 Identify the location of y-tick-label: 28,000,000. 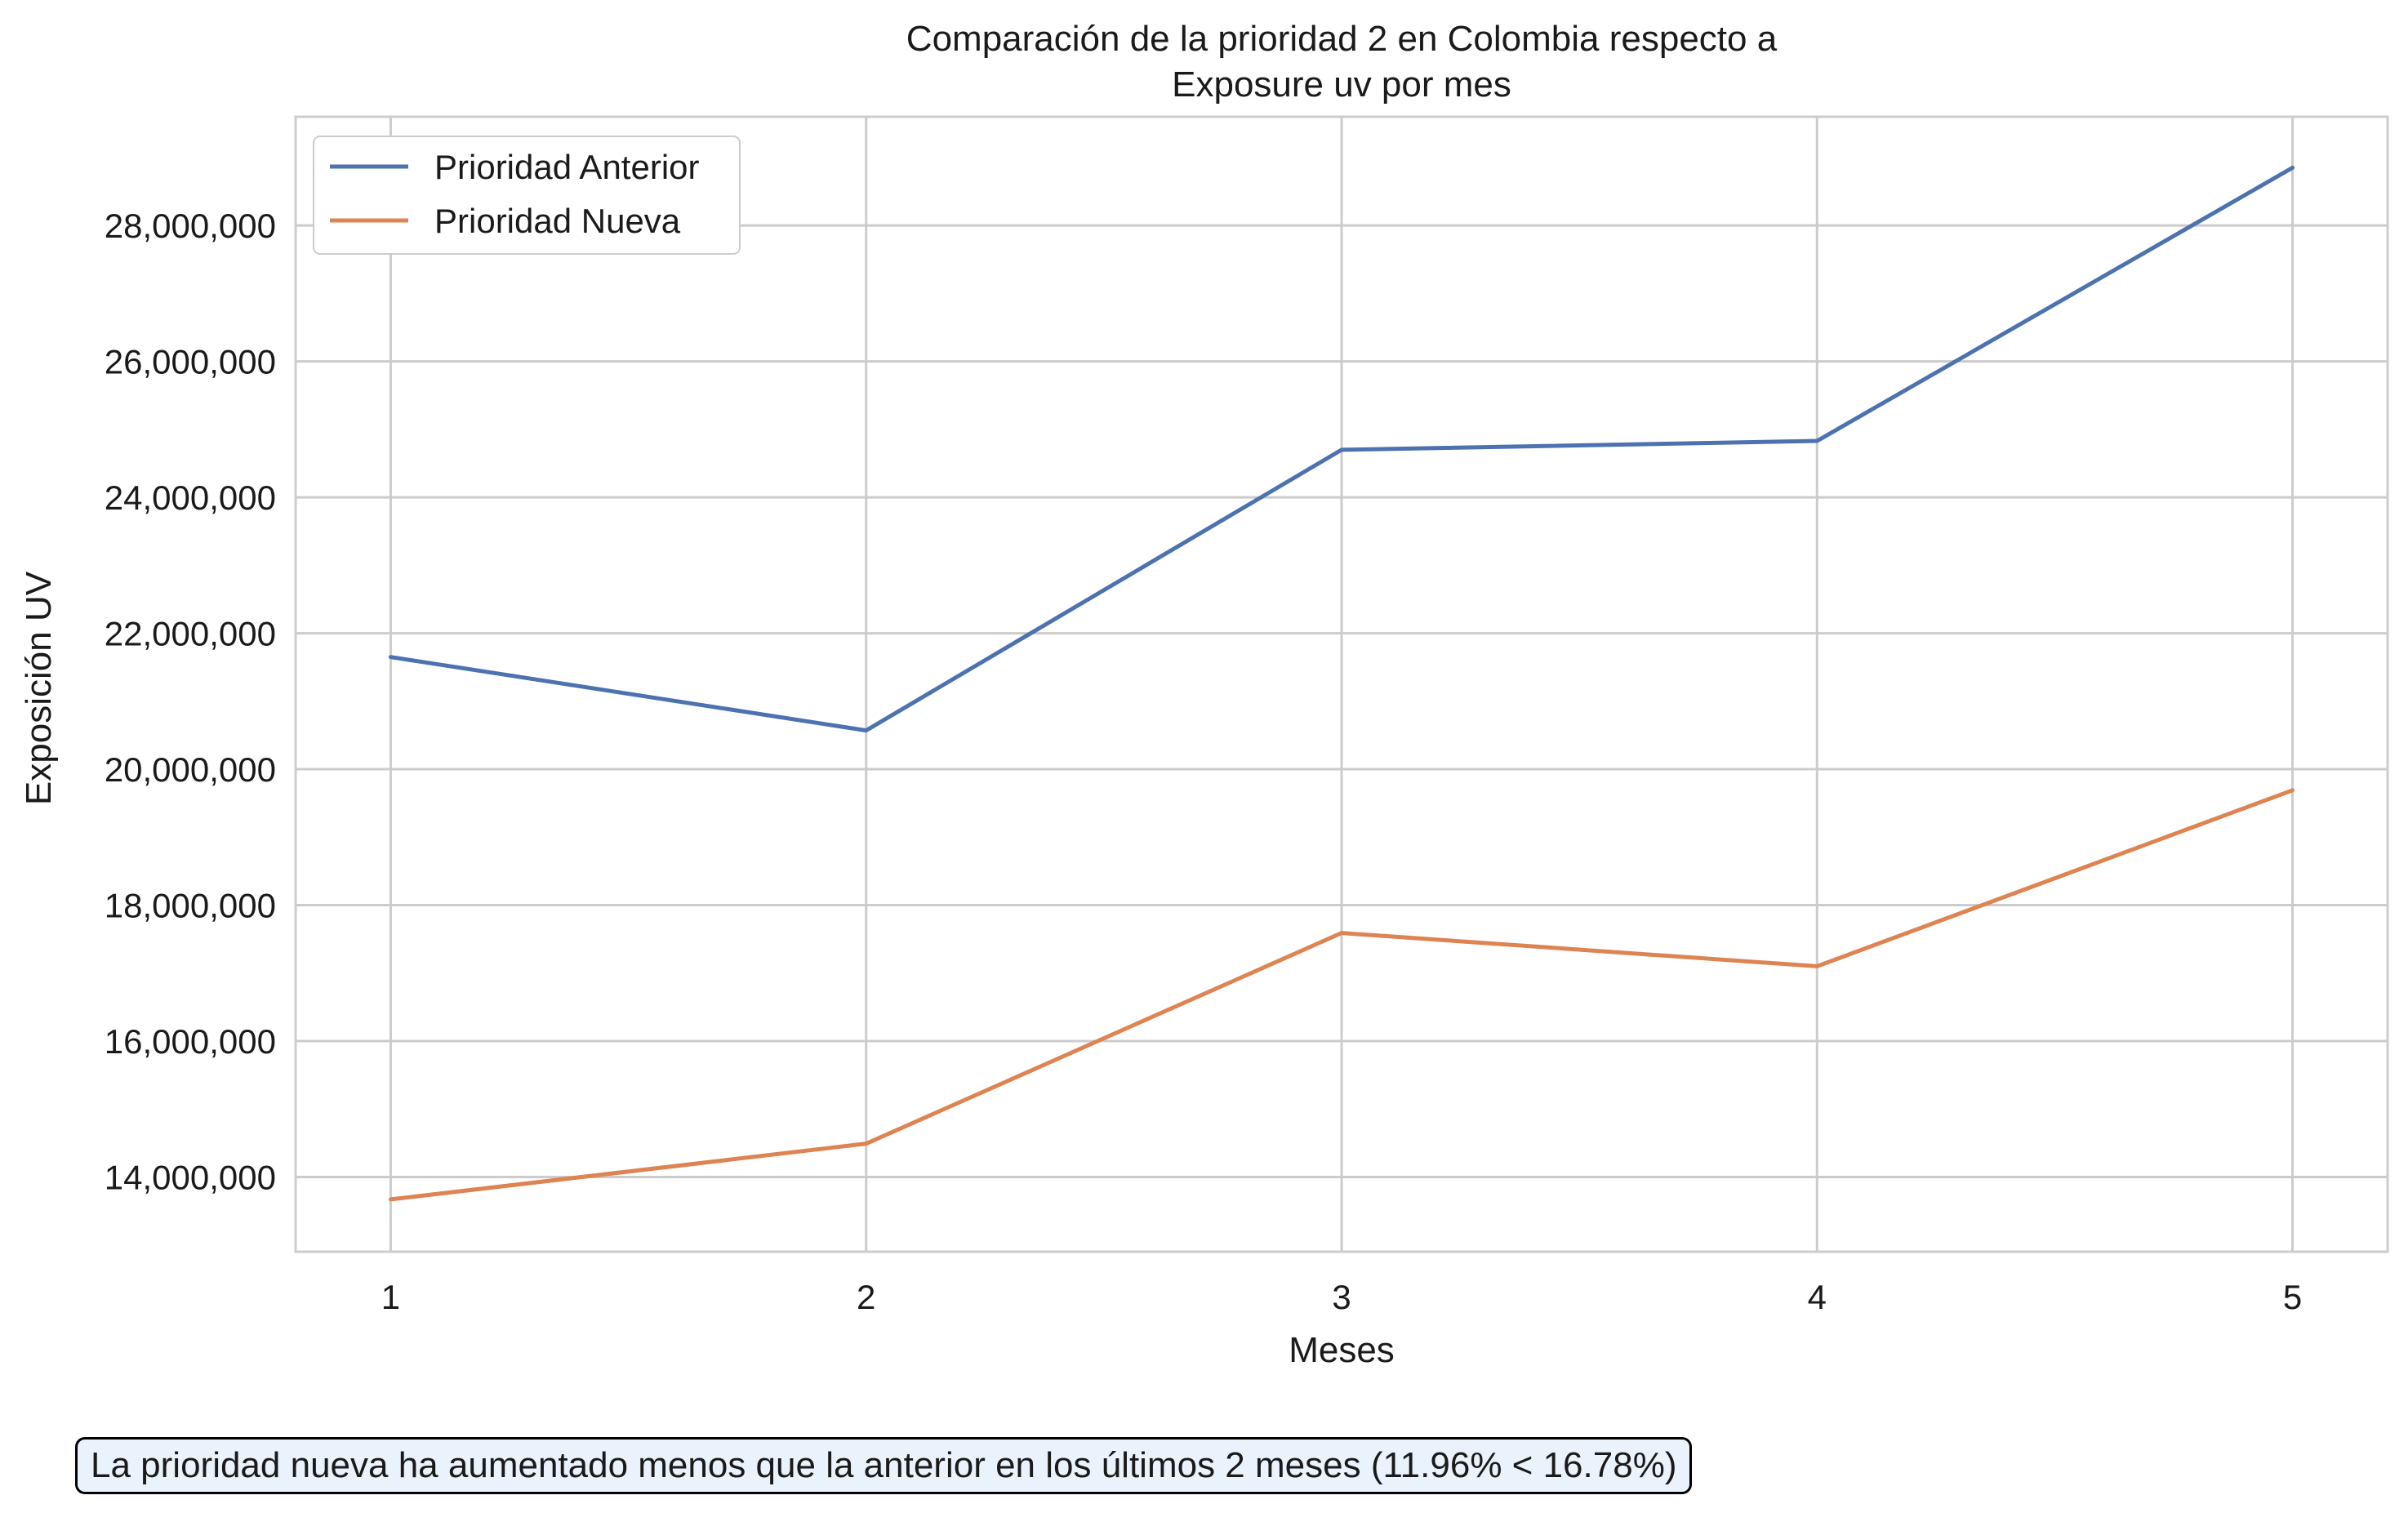
(190, 226).